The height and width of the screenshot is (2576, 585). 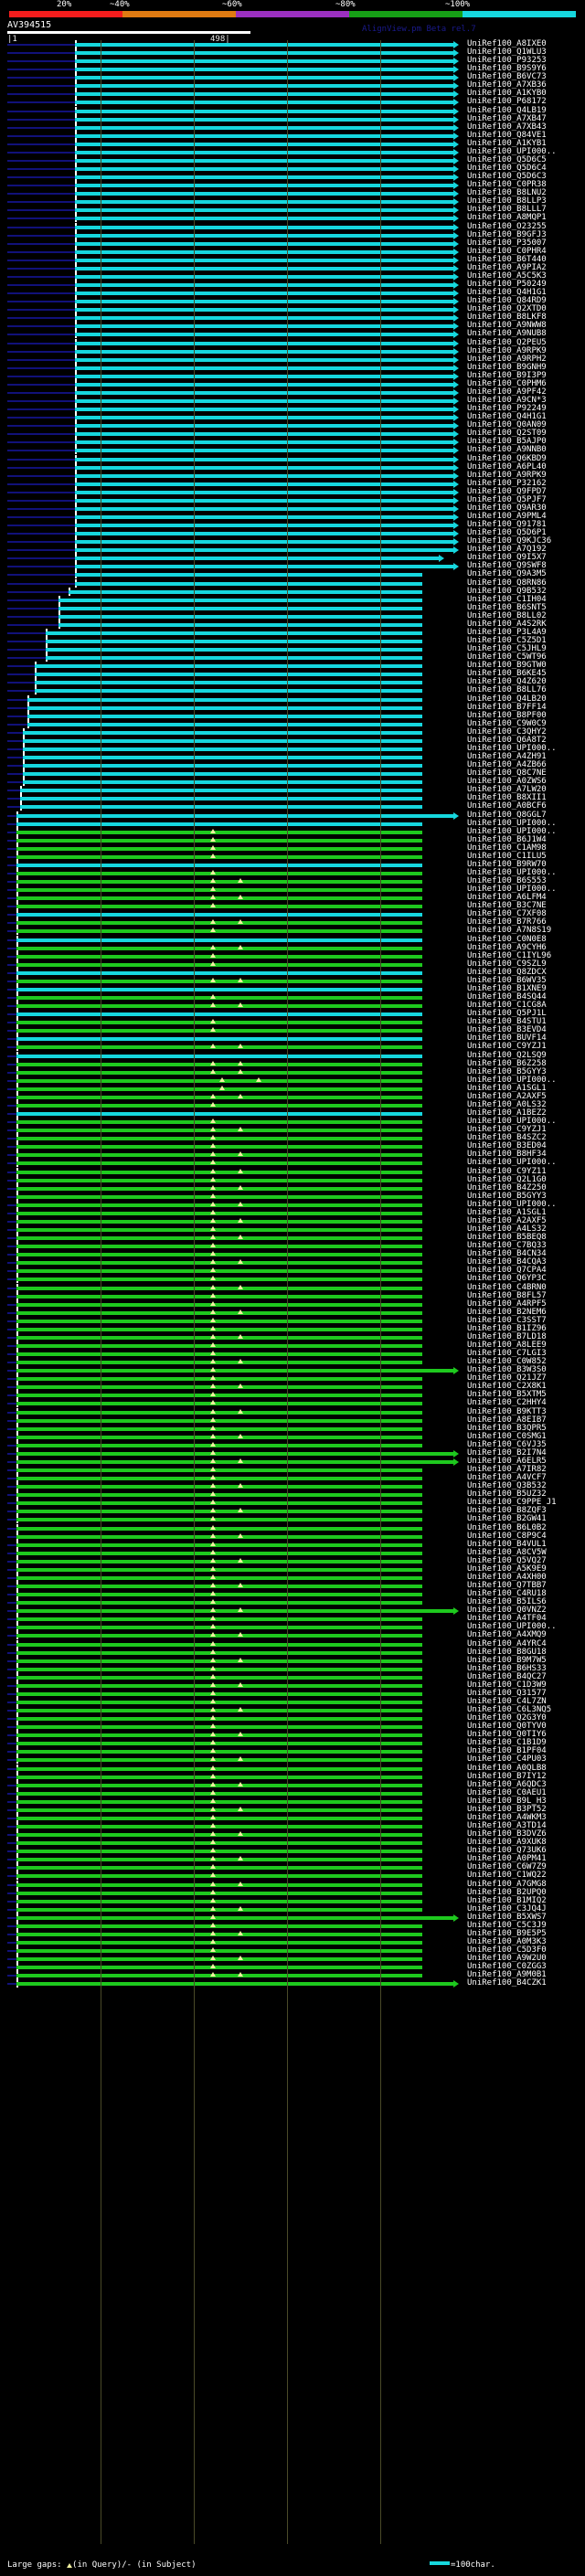 What do you see at coordinates (507, 632) in the screenshot?
I see `subject-id-label: UniRef100_P3L4A9` at bounding box center [507, 632].